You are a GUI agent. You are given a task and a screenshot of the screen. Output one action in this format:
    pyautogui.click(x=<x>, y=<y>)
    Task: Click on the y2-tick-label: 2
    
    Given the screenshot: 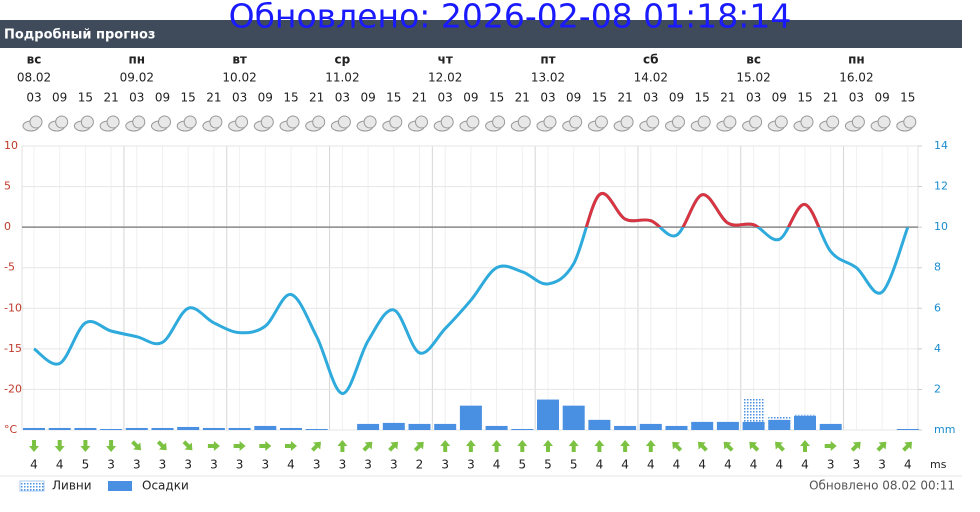 What is the action you would take?
    pyautogui.click(x=937, y=388)
    